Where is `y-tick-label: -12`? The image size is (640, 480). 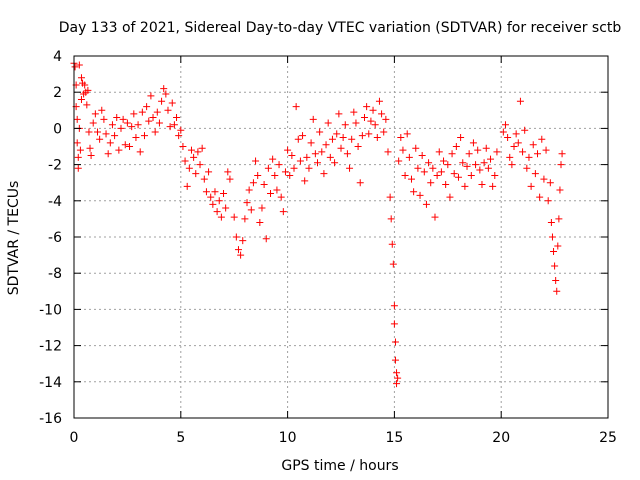 y-tick-label: -12 is located at coordinates (50, 347).